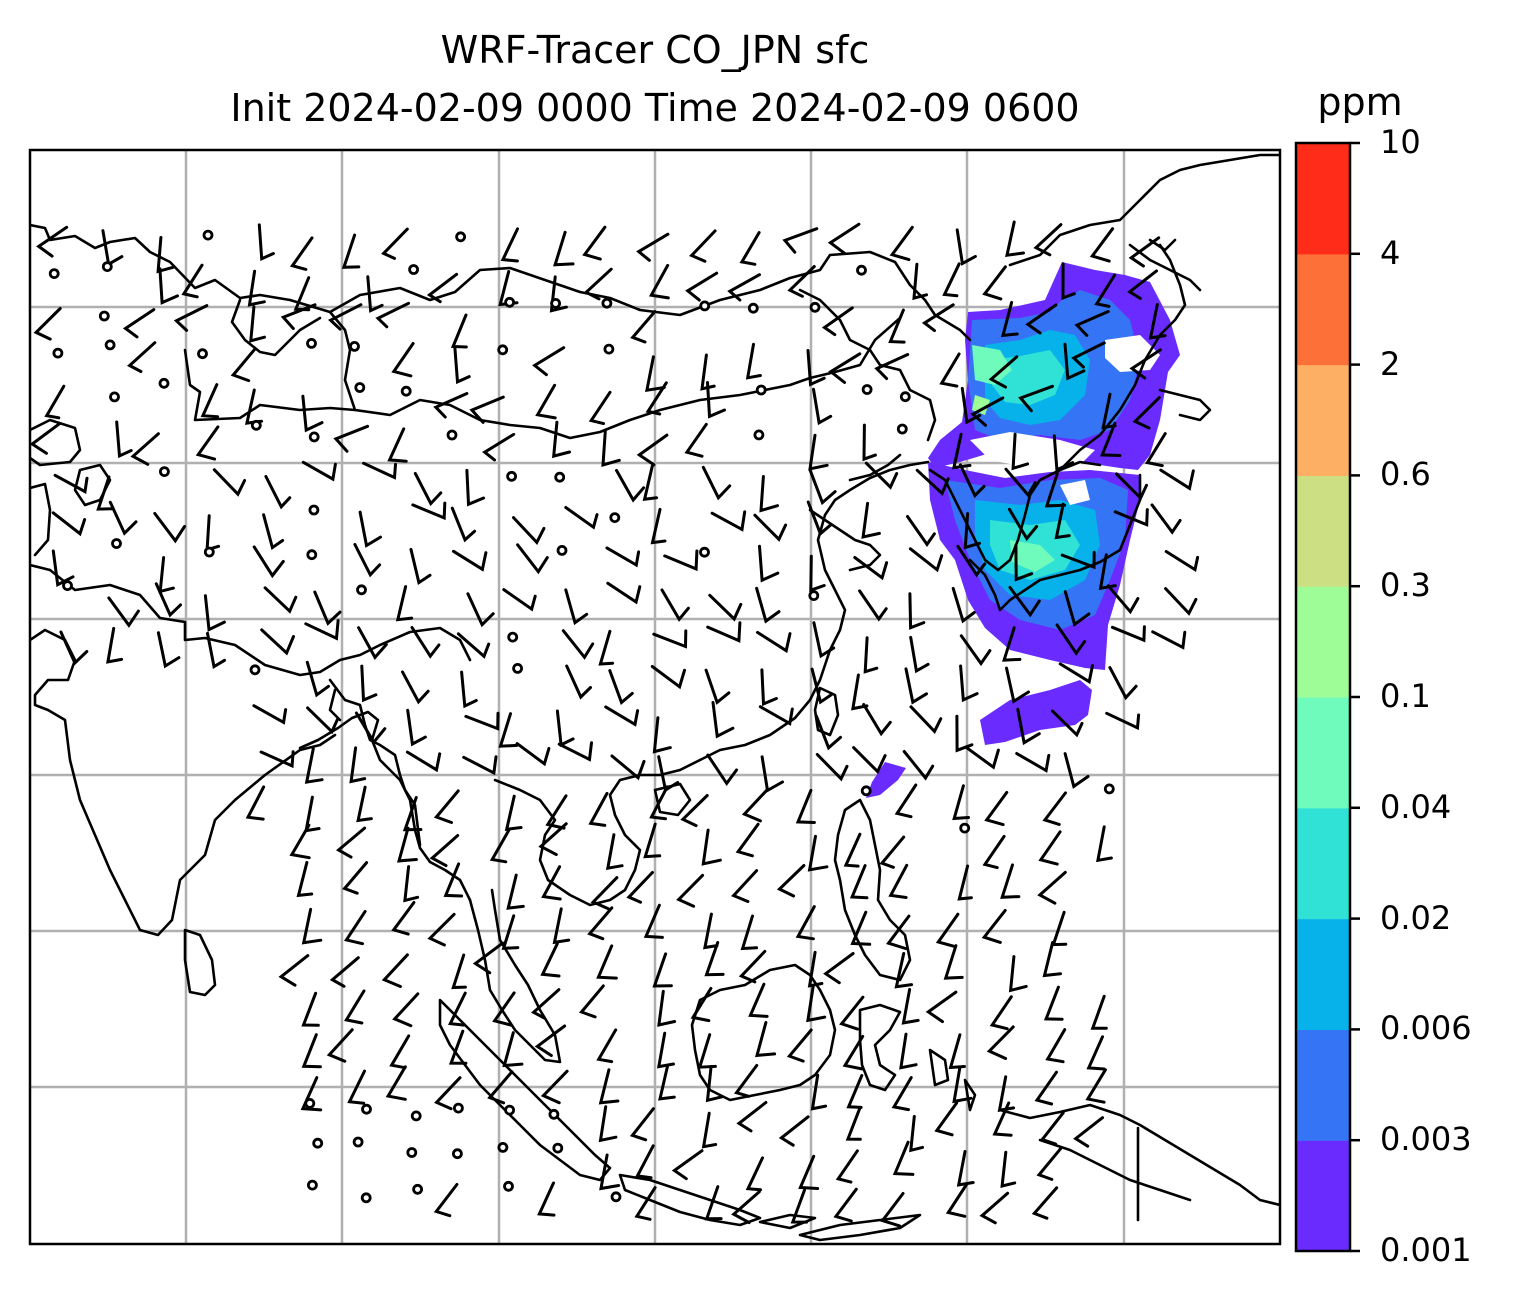 The height and width of the screenshot is (1306, 1528). I want to click on coast-borneo, so click(763, 1032).